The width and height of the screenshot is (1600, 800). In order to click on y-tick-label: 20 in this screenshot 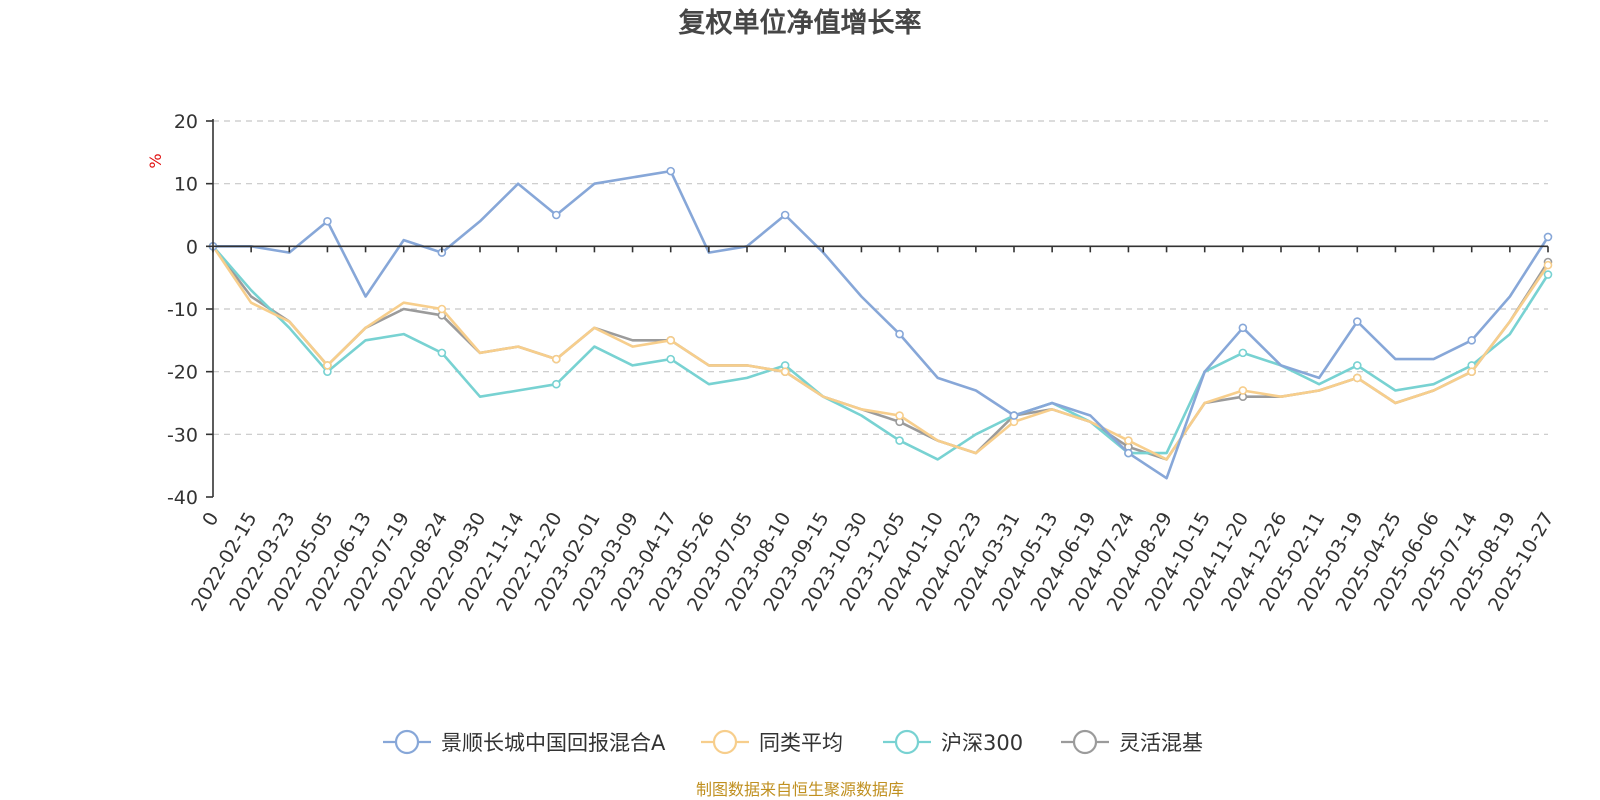, I will do `click(186, 122)`.